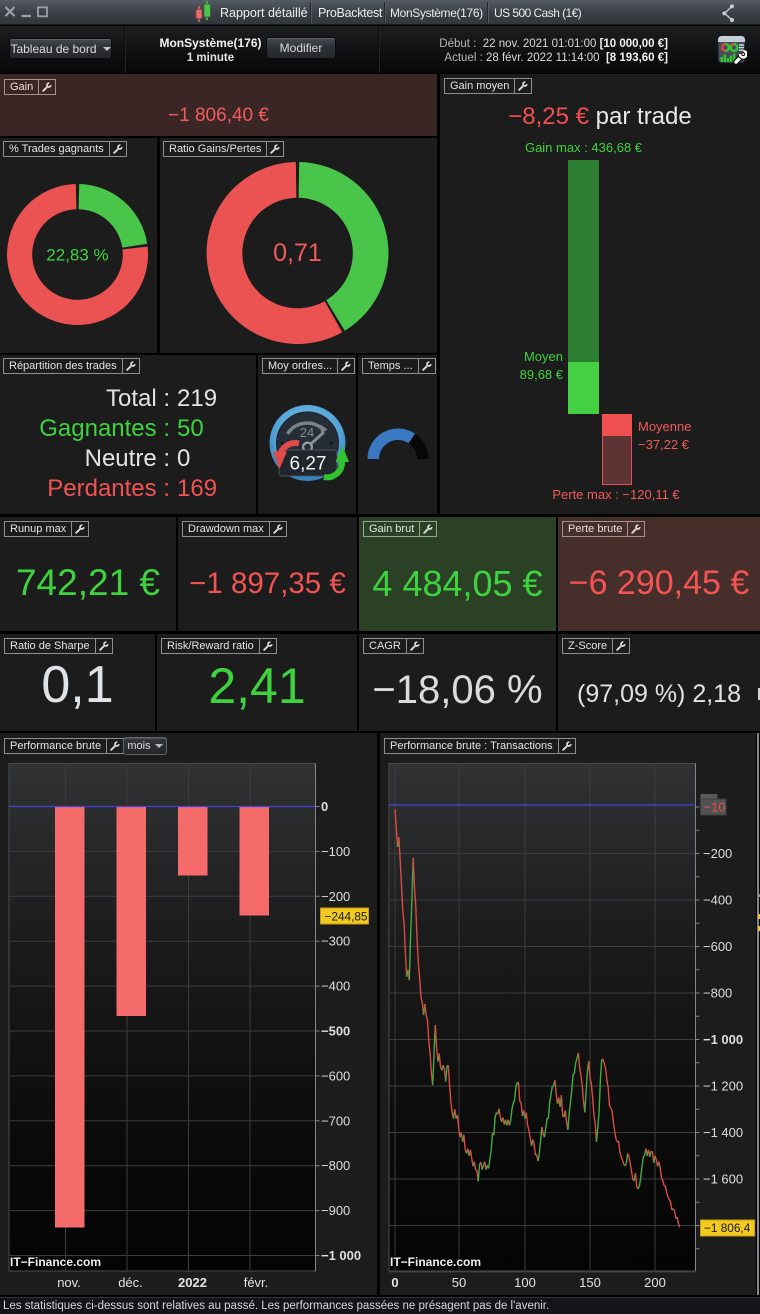 Image resolution: width=760 pixels, height=1314 pixels. Describe the element at coordinates (77, 255) in the screenshot. I see `svg-text: 22,83 %` at that location.